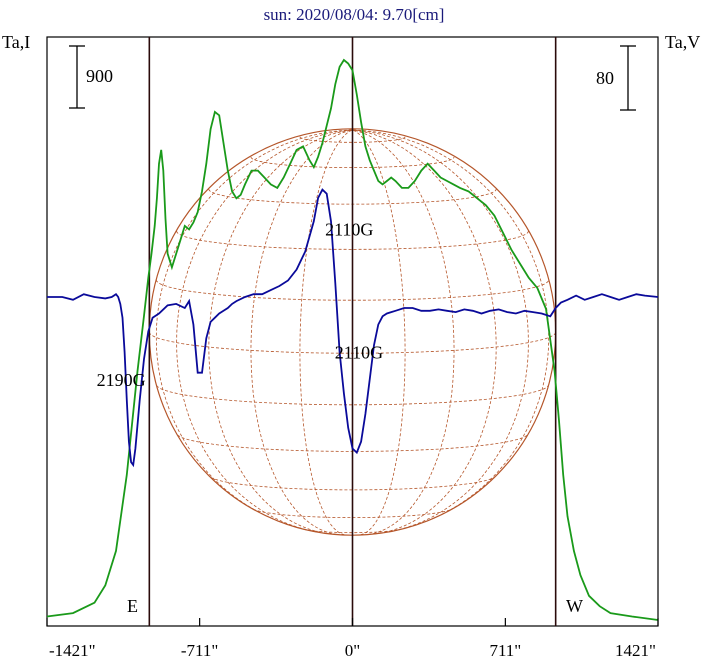  What do you see at coordinates (359, 352) in the screenshot?
I see `field-annotation-1: 2110G` at bounding box center [359, 352].